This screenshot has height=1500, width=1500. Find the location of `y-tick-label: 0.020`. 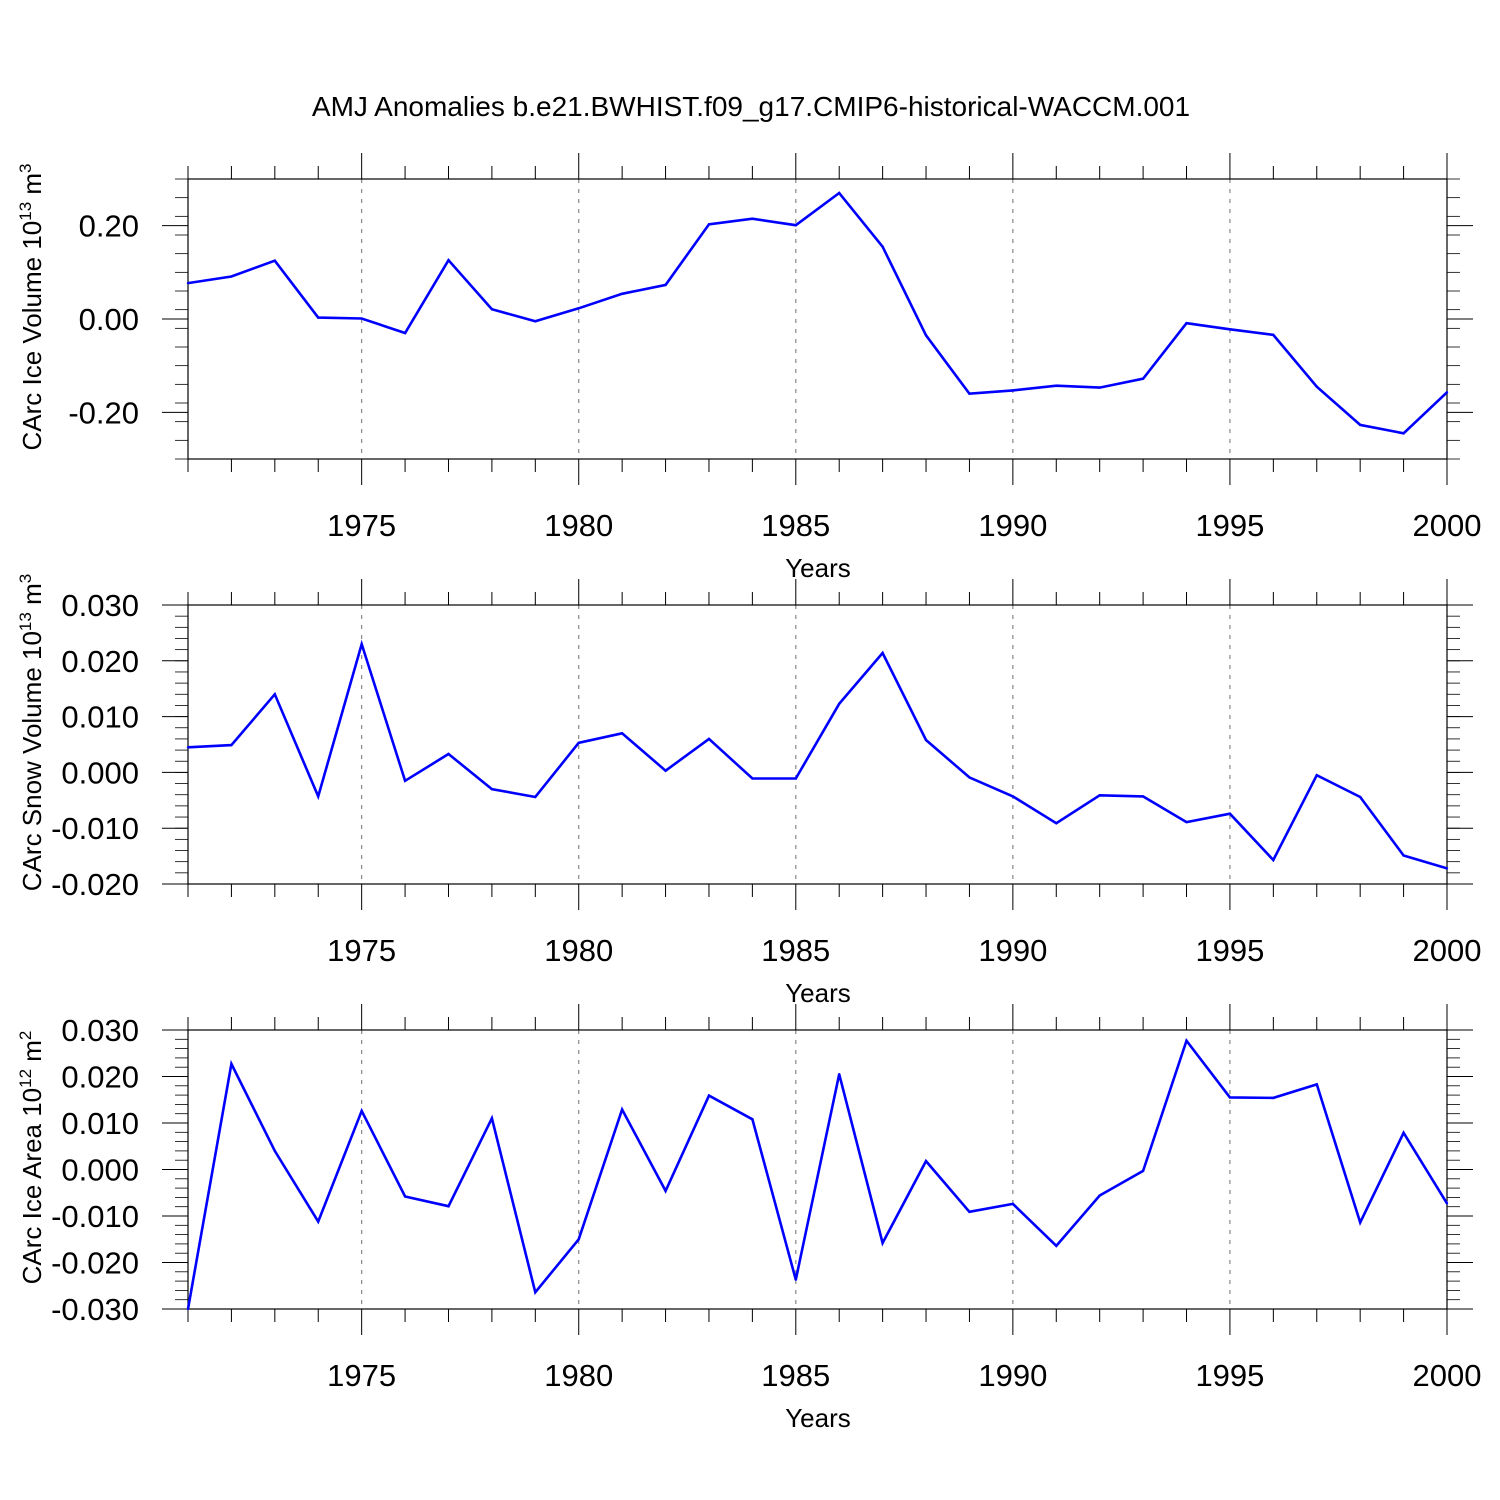

y-tick-label: 0.020 is located at coordinates (100, 1077).